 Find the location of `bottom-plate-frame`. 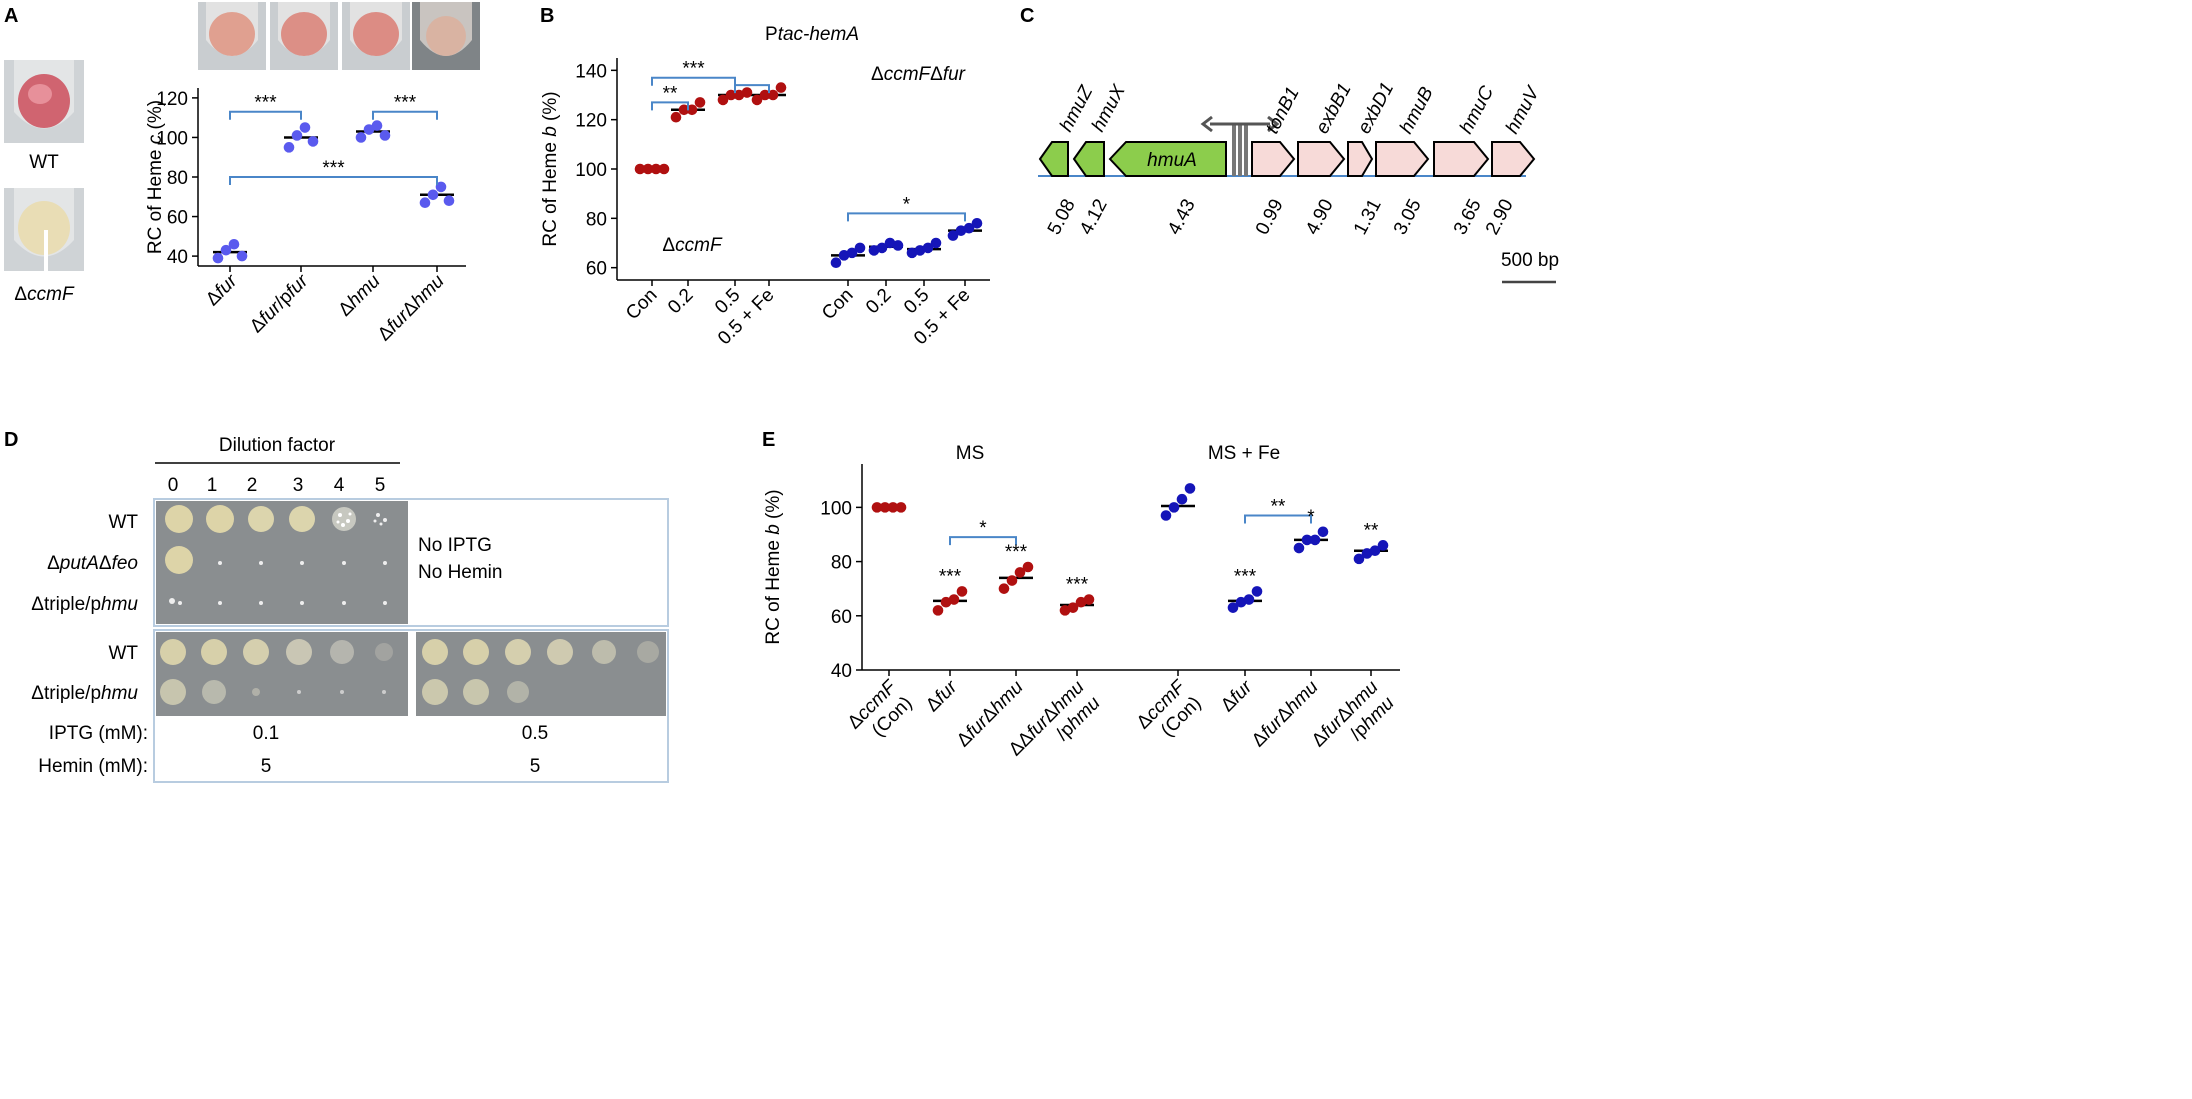

bottom-plate-frame is located at coordinates (411, 706).